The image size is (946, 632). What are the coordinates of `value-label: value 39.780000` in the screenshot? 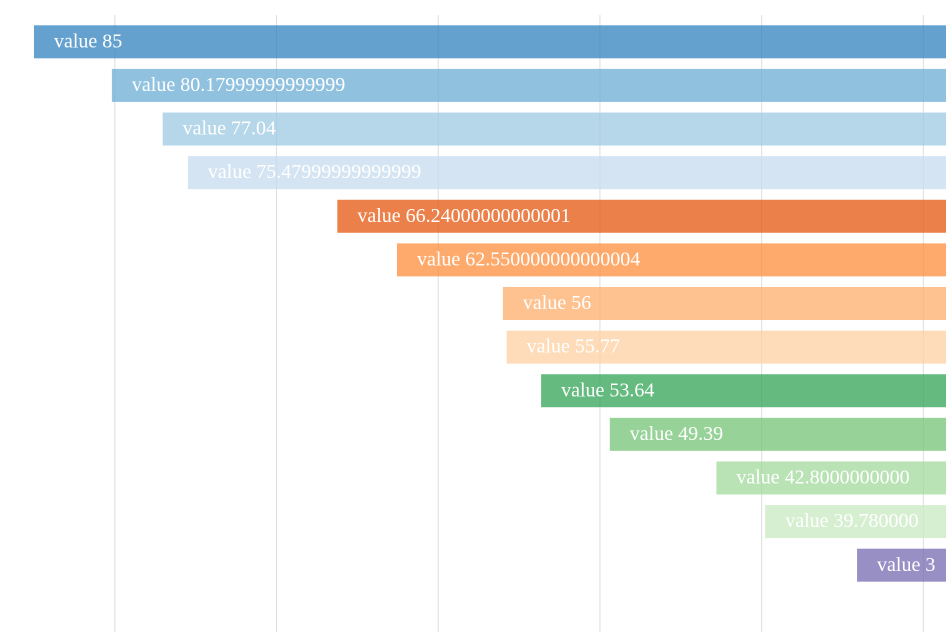 It's located at (851, 521).